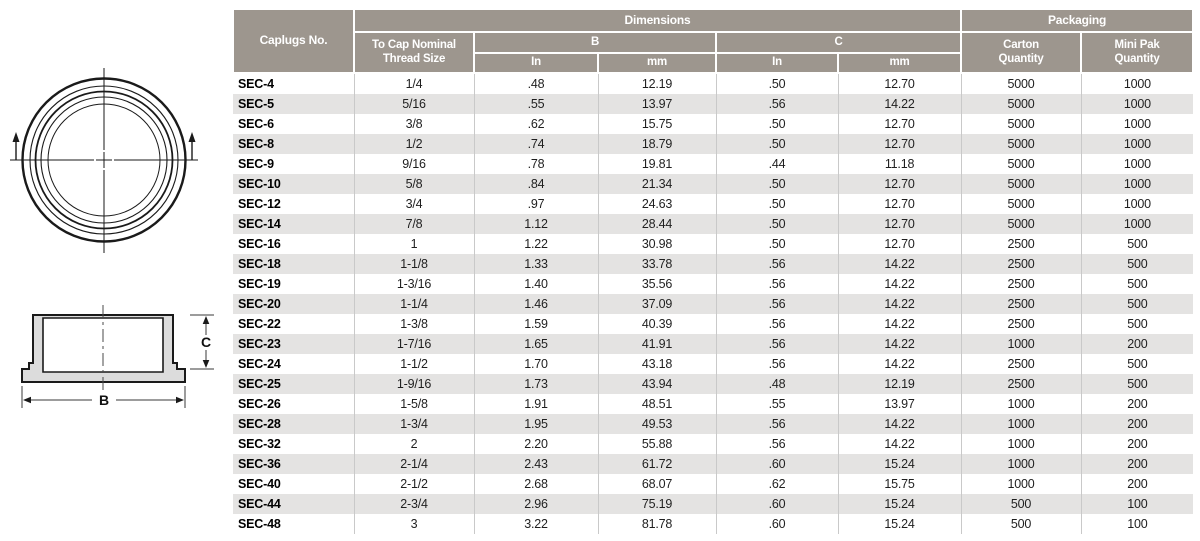 This screenshot has height=541, width=1200. What do you see at coordinates (535, 83) in the screenshot?
I see `data-cell: .48` at bounding box center [535, 83].